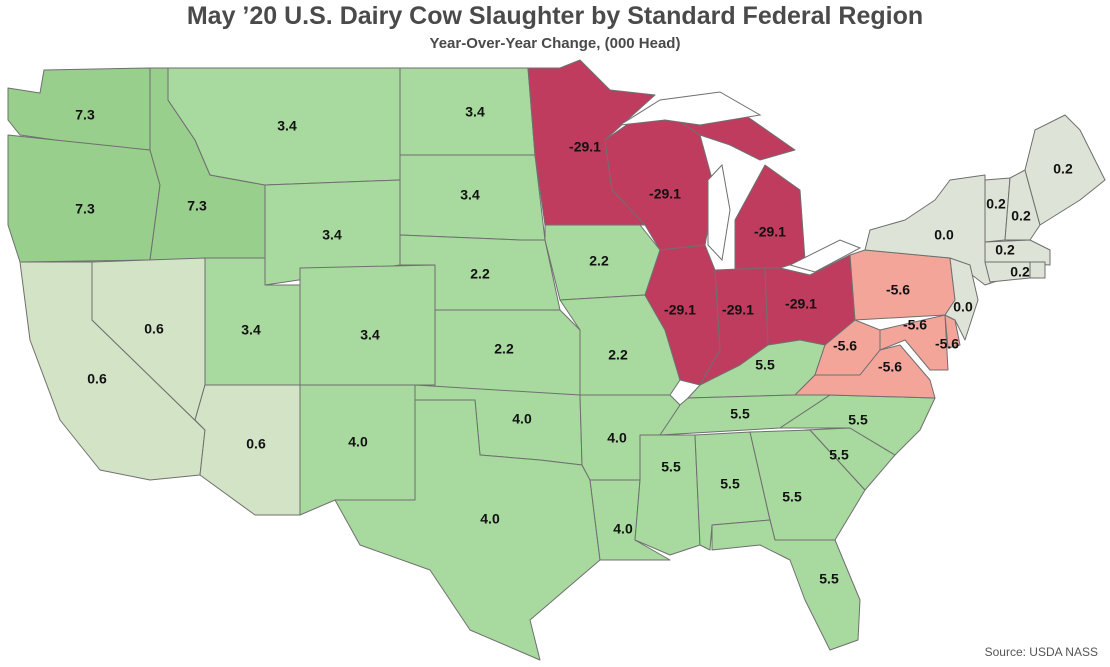 The width and height of the screenshot is (1110, 667). What do you see at coordinates (680, 310) in the screenshot?
I see `label-il: -29.1` at bounding box center [680, 310].